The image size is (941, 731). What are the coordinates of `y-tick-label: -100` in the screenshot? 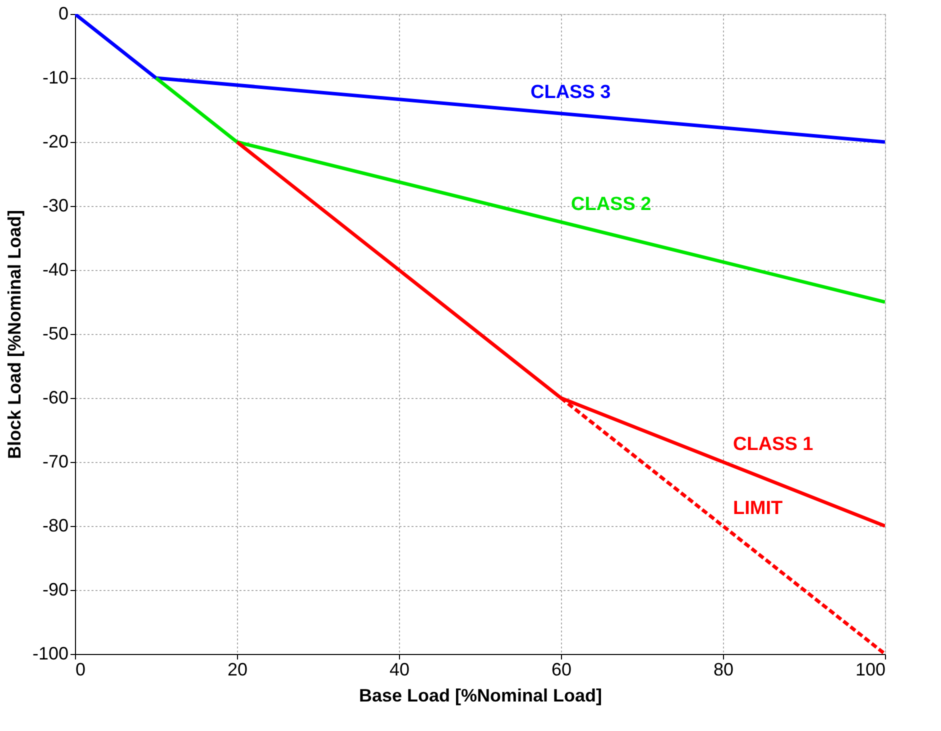 It's located at (50, 654).